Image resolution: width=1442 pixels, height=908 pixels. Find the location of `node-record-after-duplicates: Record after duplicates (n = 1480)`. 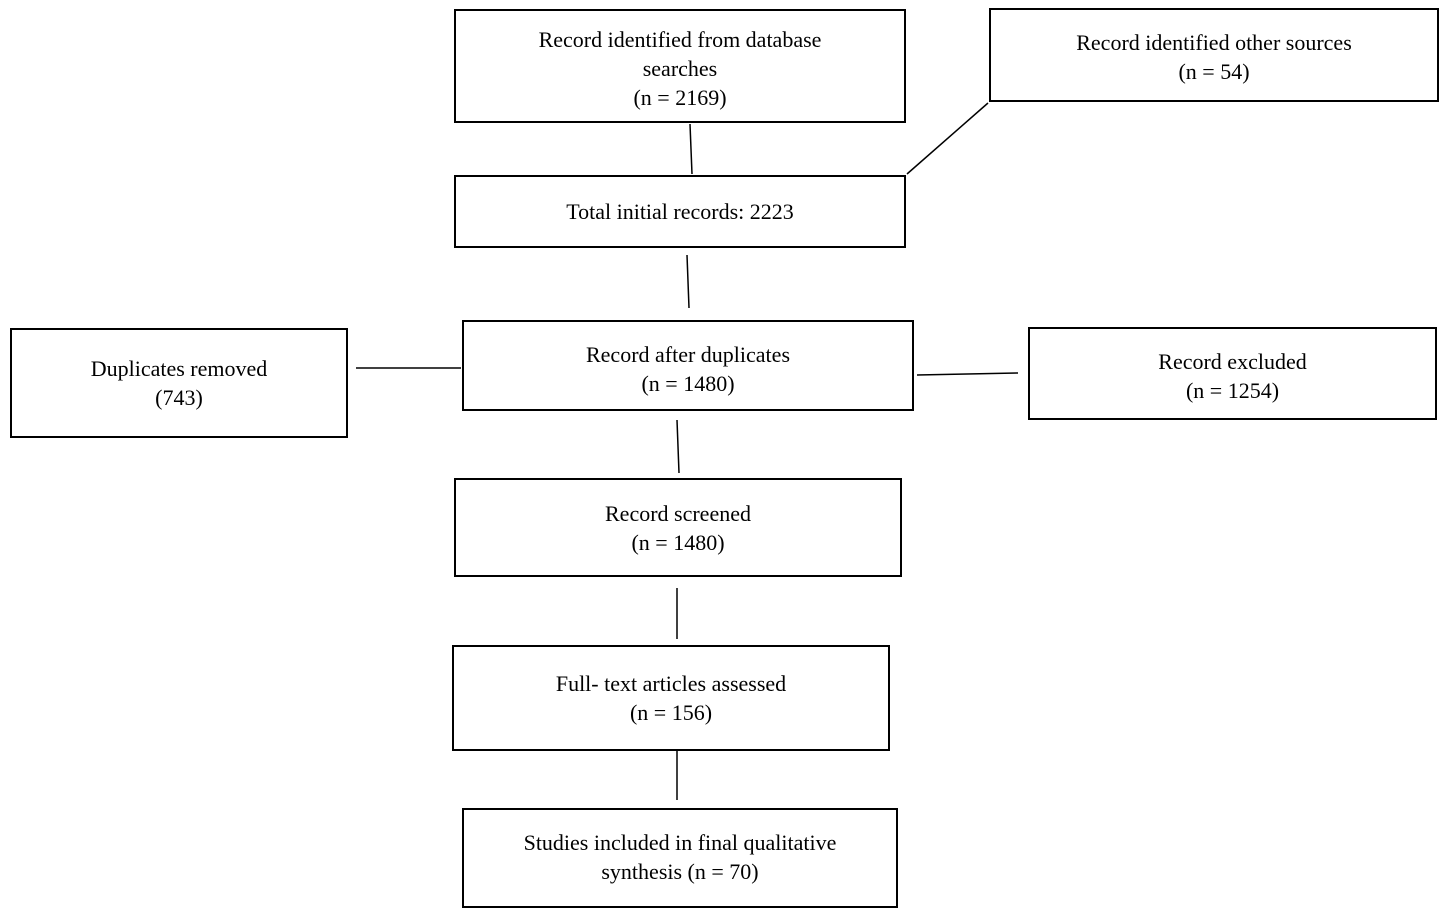

node-record-after-duplicates: Record after duplicates (n = 1480) is located at coordinates (688, 365).